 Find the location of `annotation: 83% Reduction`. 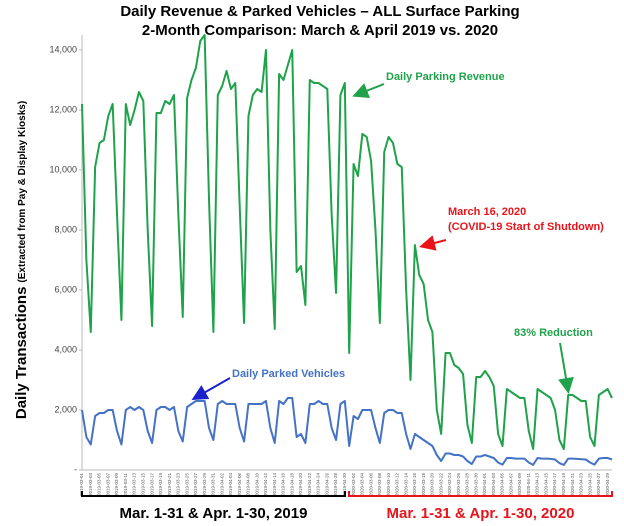

annotation: 83% Reduction is located at coordinates (553, 333).